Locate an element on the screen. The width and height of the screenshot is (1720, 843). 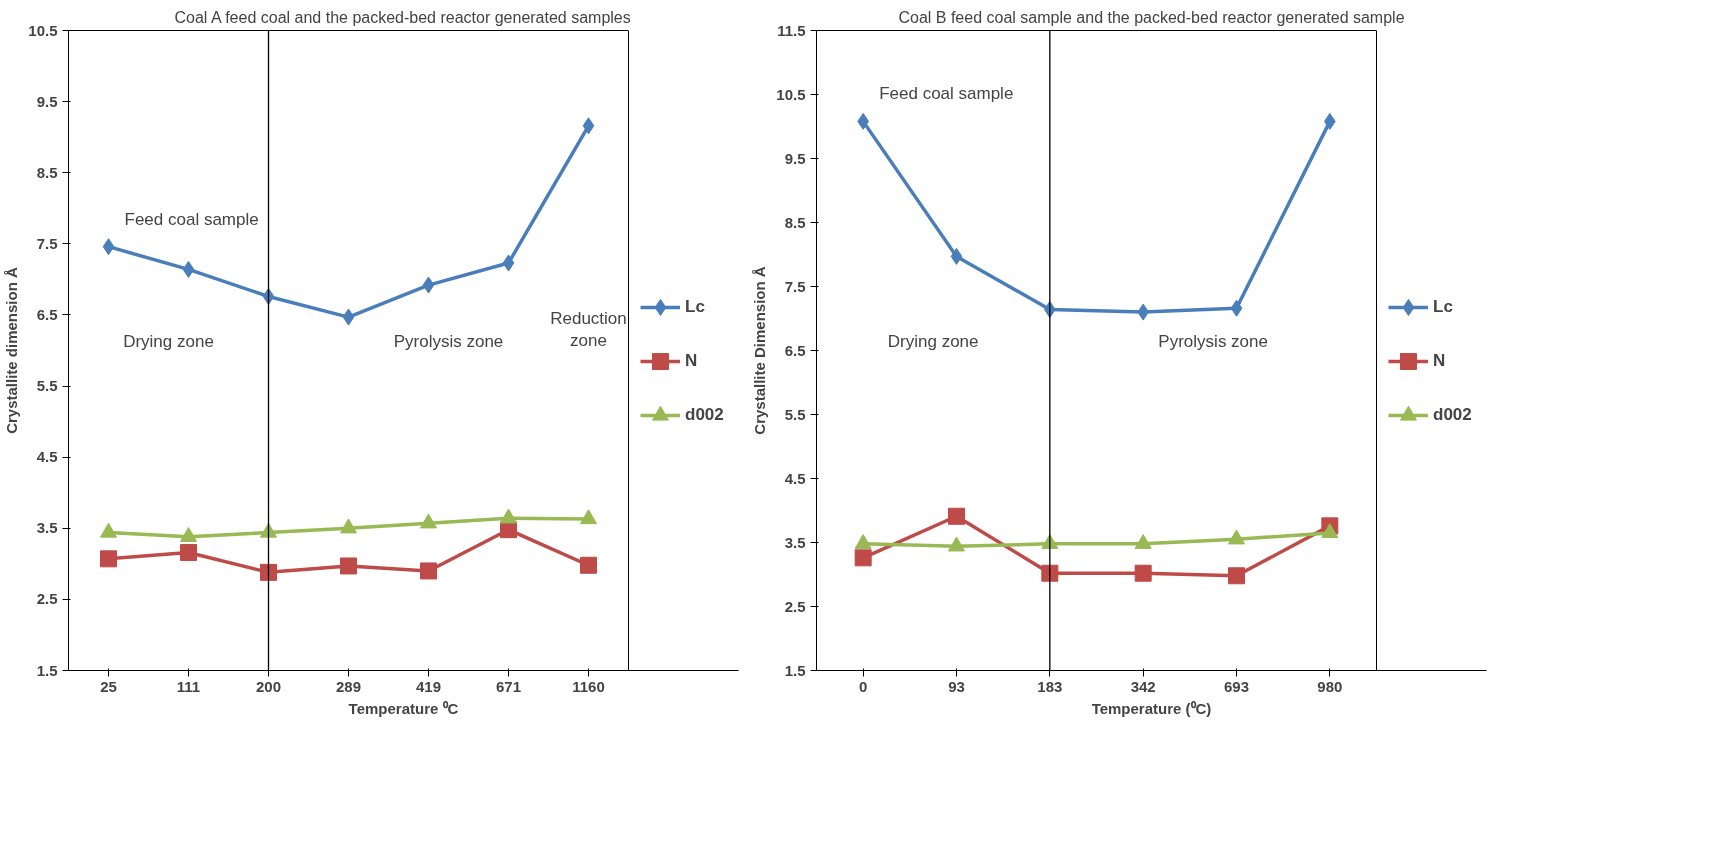
y-axis-title: Crystallite Dimension Å is located at coordinates (760, 350).